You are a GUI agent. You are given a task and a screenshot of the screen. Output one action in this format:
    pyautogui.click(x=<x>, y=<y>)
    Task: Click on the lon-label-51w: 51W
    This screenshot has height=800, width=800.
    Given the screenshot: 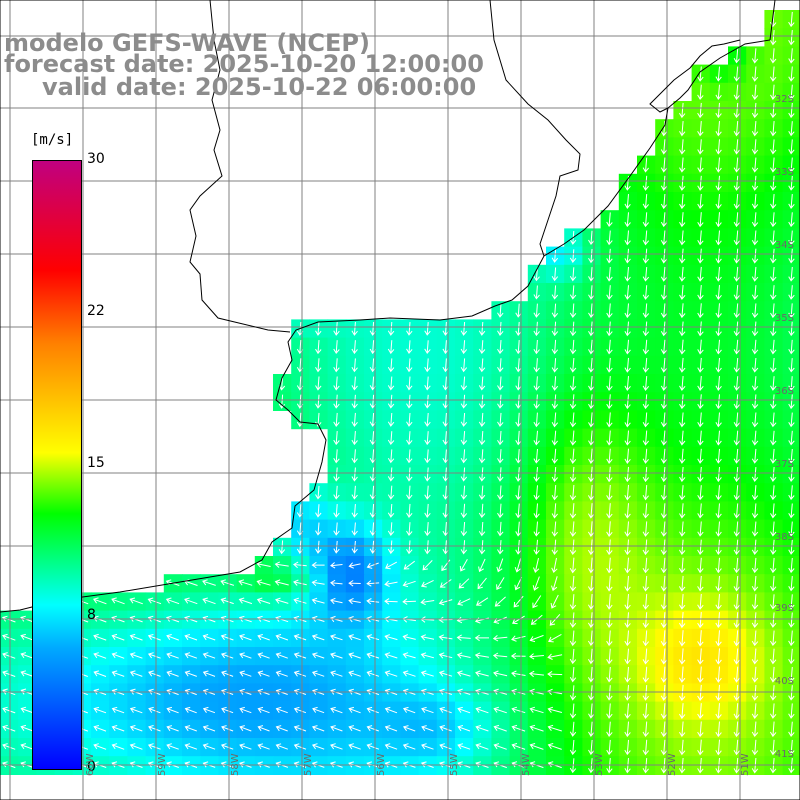 What is the action you would take?
    pyautogui.click(x=745, y=764)
    